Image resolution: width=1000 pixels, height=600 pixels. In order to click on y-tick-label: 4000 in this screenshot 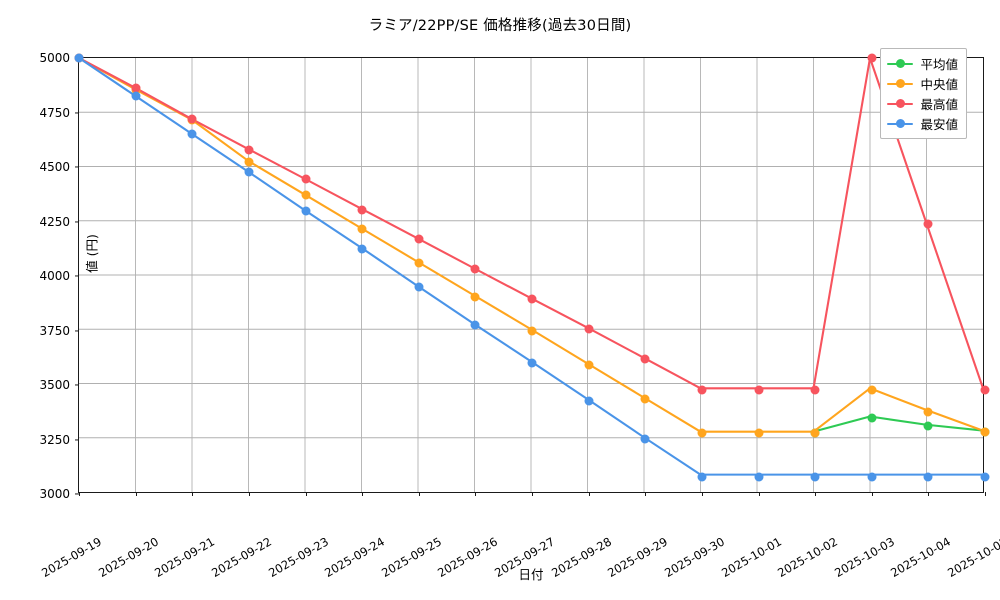, I will do `click(54, 276)`.